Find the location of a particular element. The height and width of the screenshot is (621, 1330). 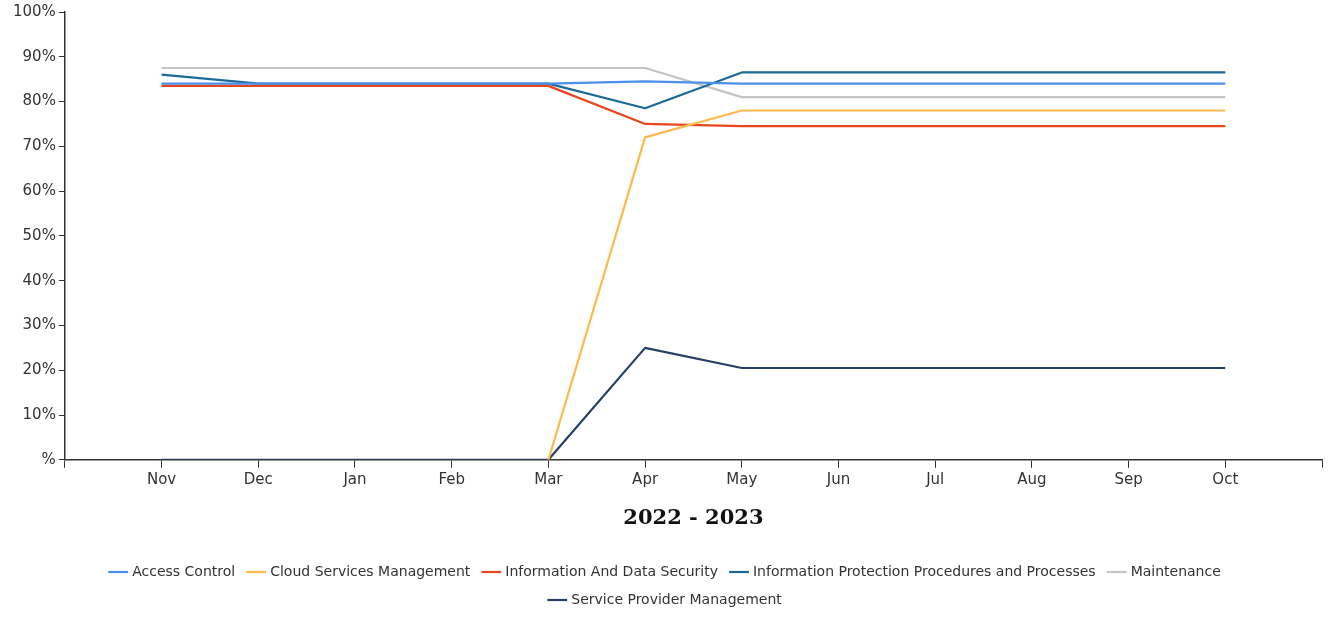

legend-label: Information And Data Security is located at coordinates (611, 570).